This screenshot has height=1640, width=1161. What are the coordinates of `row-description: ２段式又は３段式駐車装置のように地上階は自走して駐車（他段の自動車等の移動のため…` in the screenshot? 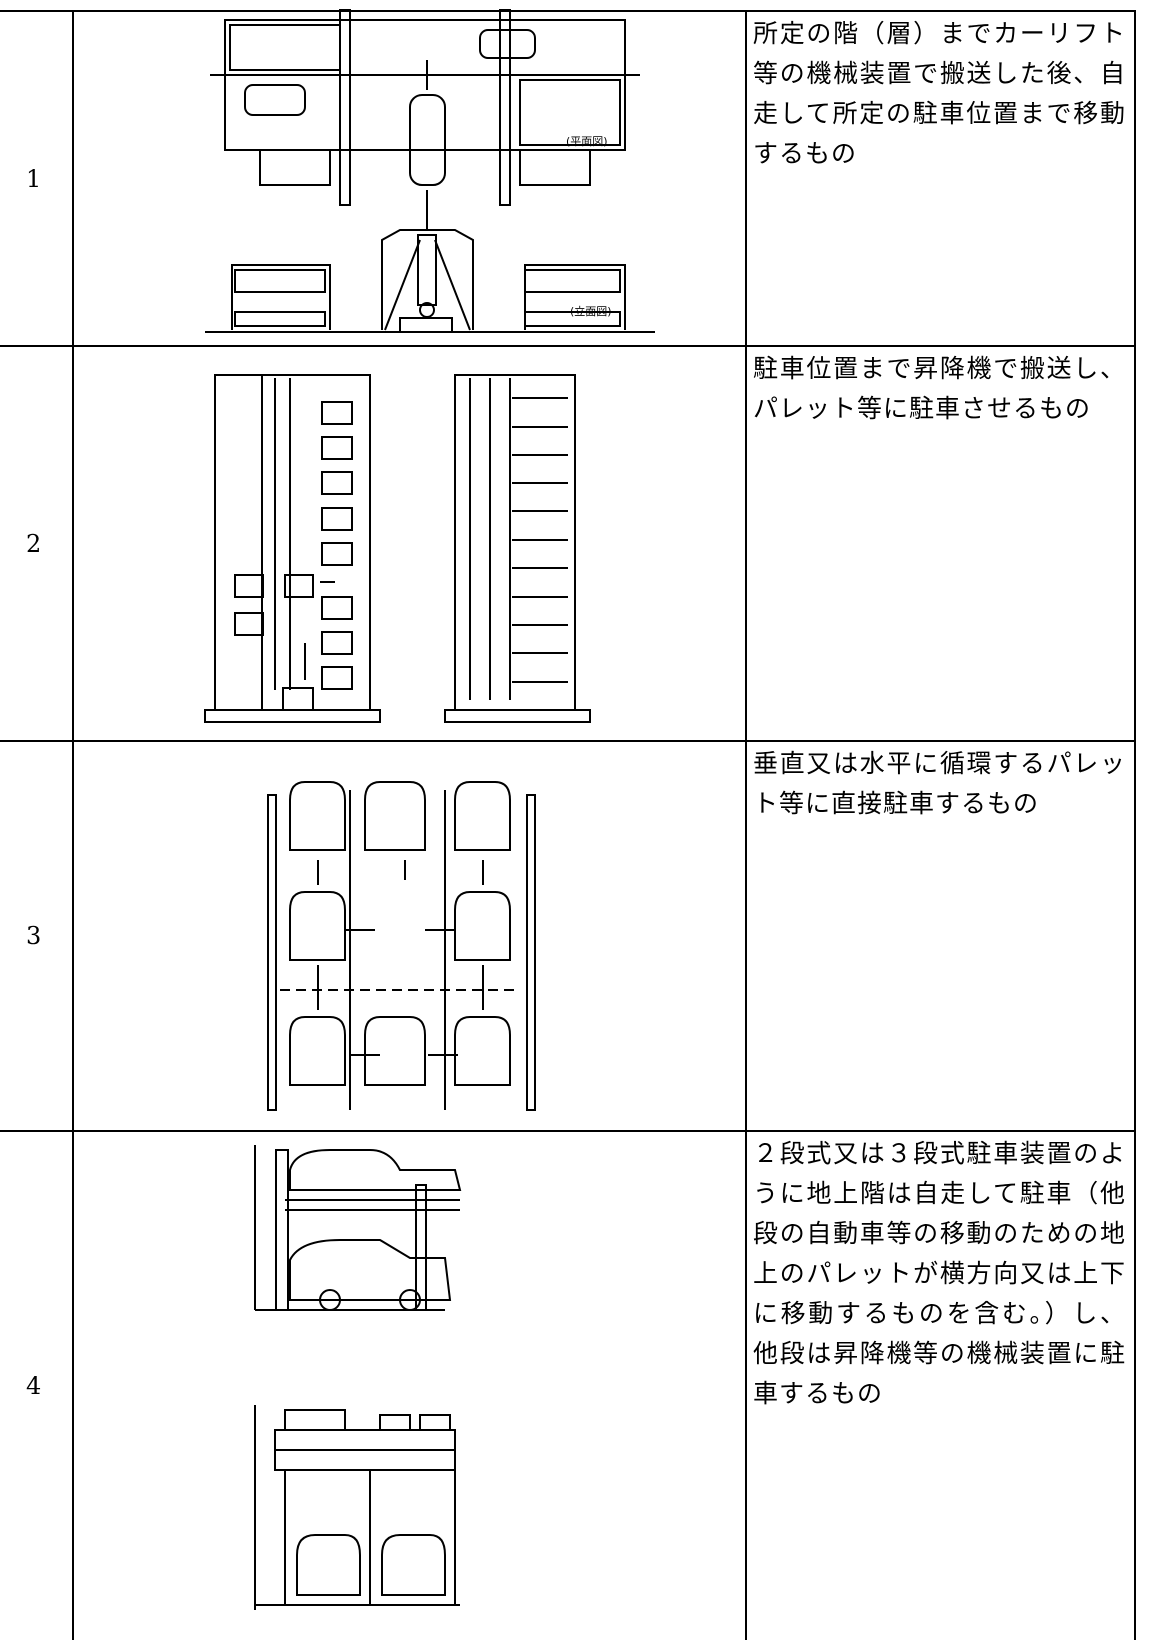 It's located at (940, 1385).